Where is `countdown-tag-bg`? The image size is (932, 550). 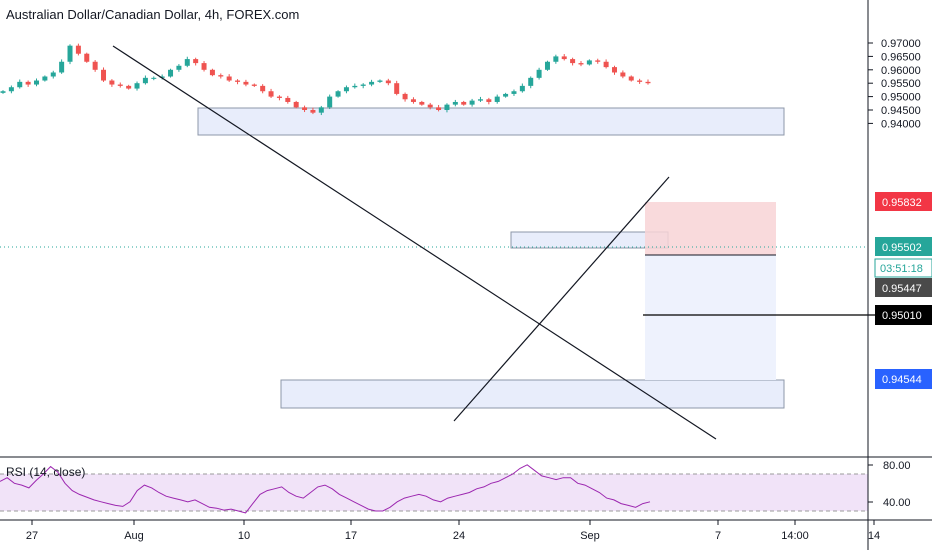
countdown-tag-bg is located at coordinates (903, 268).